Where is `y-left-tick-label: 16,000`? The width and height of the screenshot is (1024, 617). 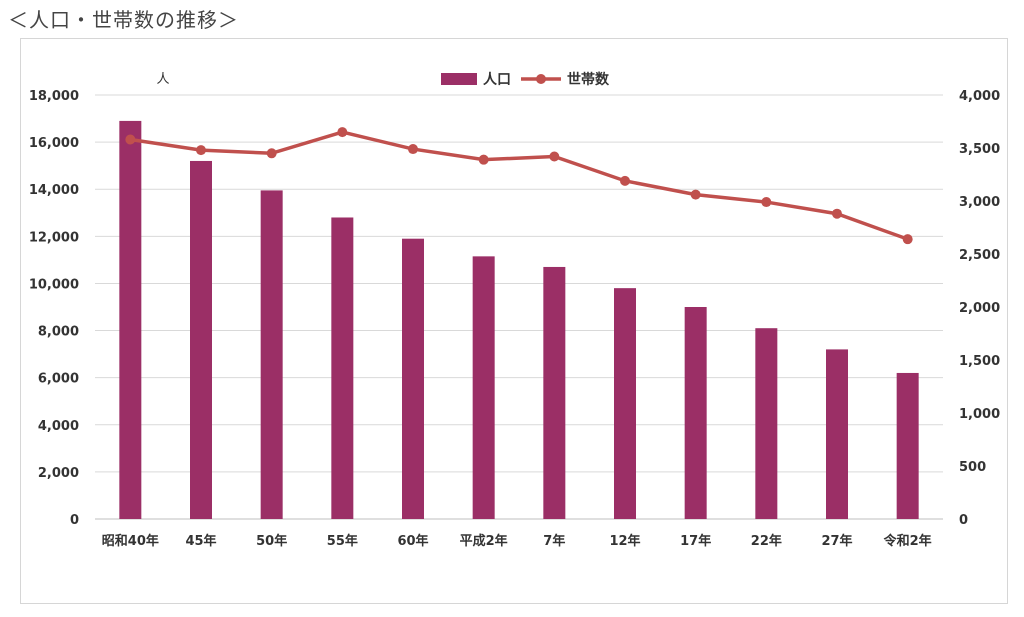
y-left-tick-label: 16,000 is located at coordinates (54, 143).